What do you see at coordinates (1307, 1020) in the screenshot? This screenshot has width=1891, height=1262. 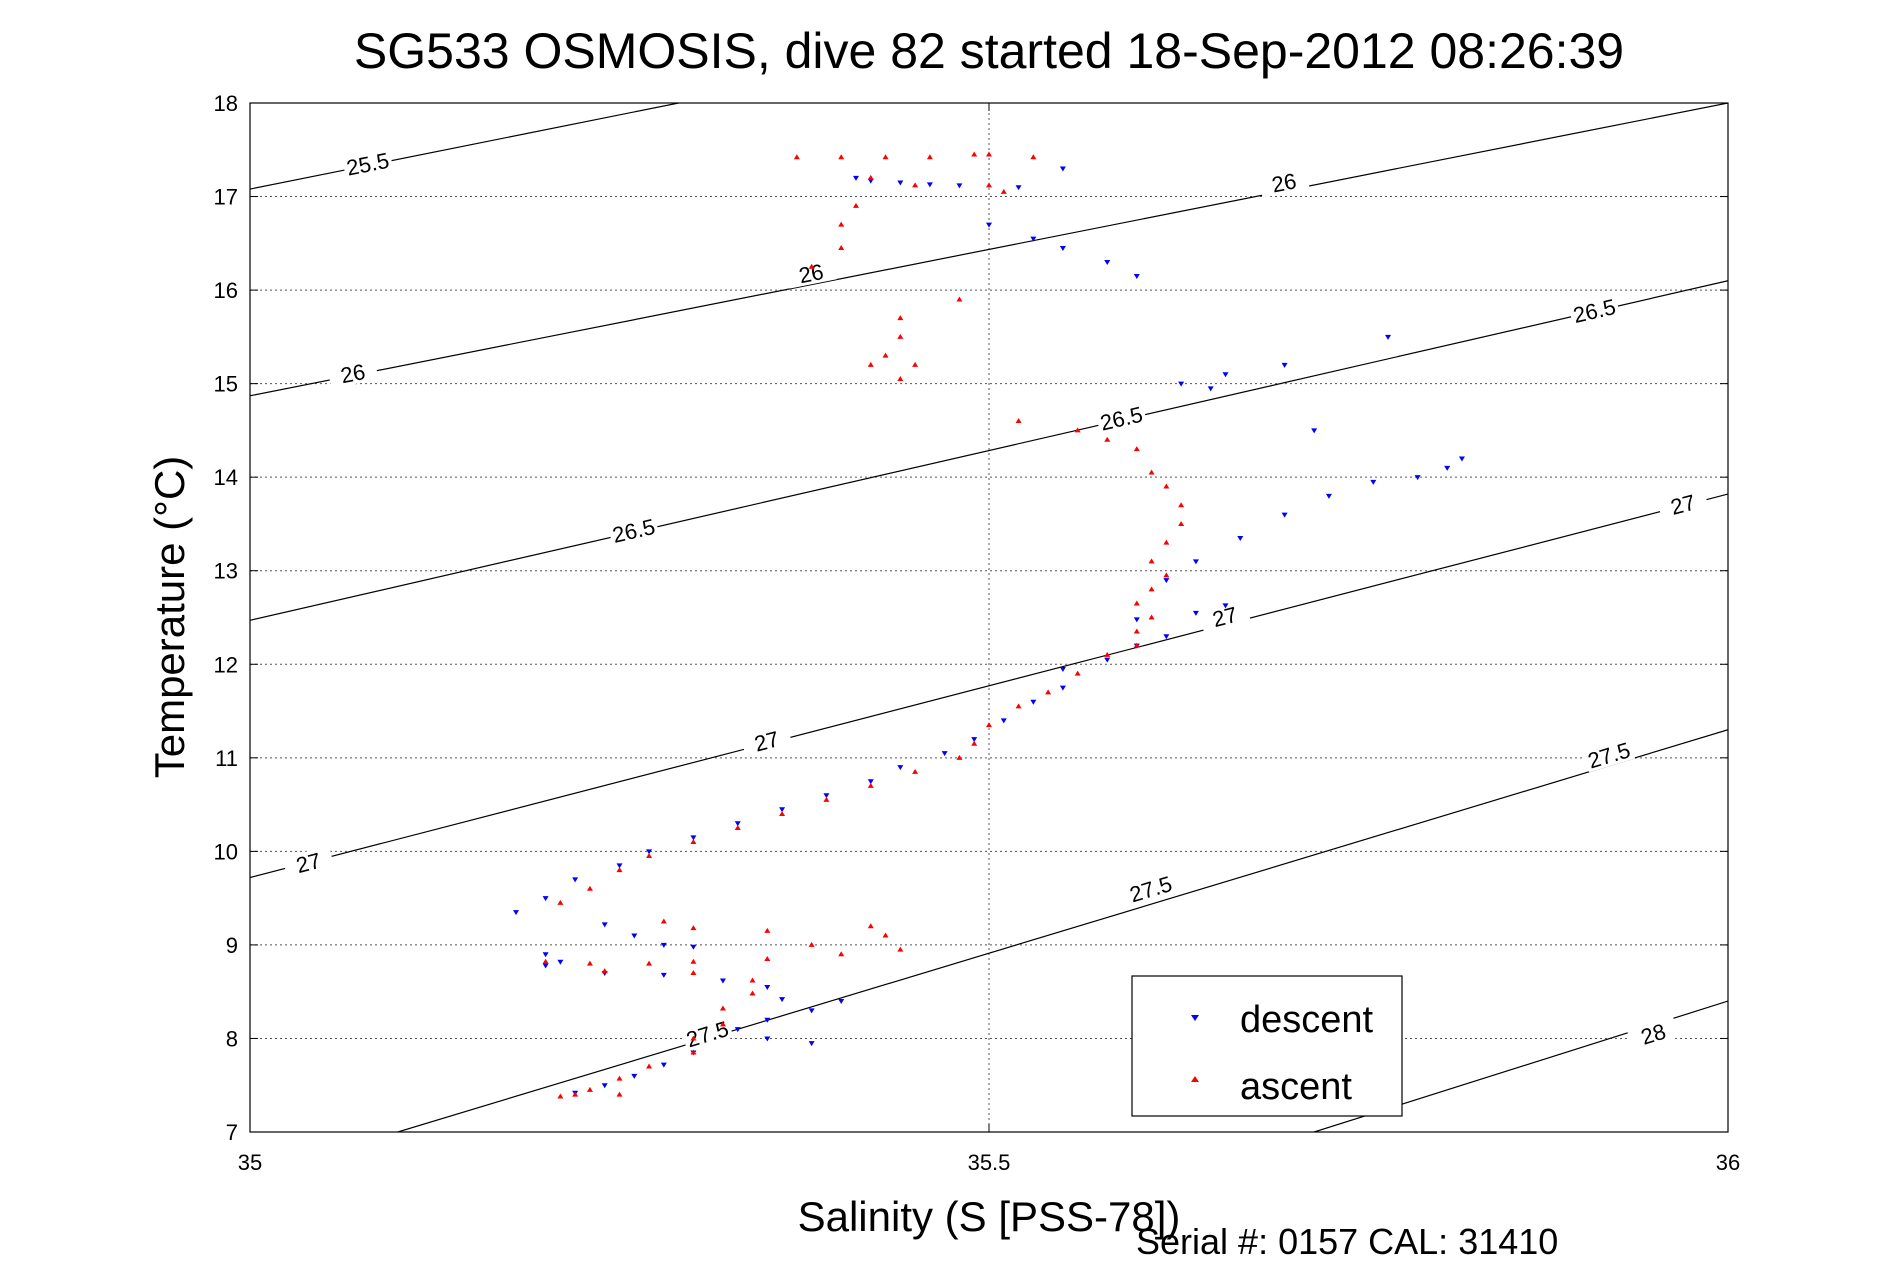 I see `legend-descent-label: descent` at bounding box center [1307, 1020].